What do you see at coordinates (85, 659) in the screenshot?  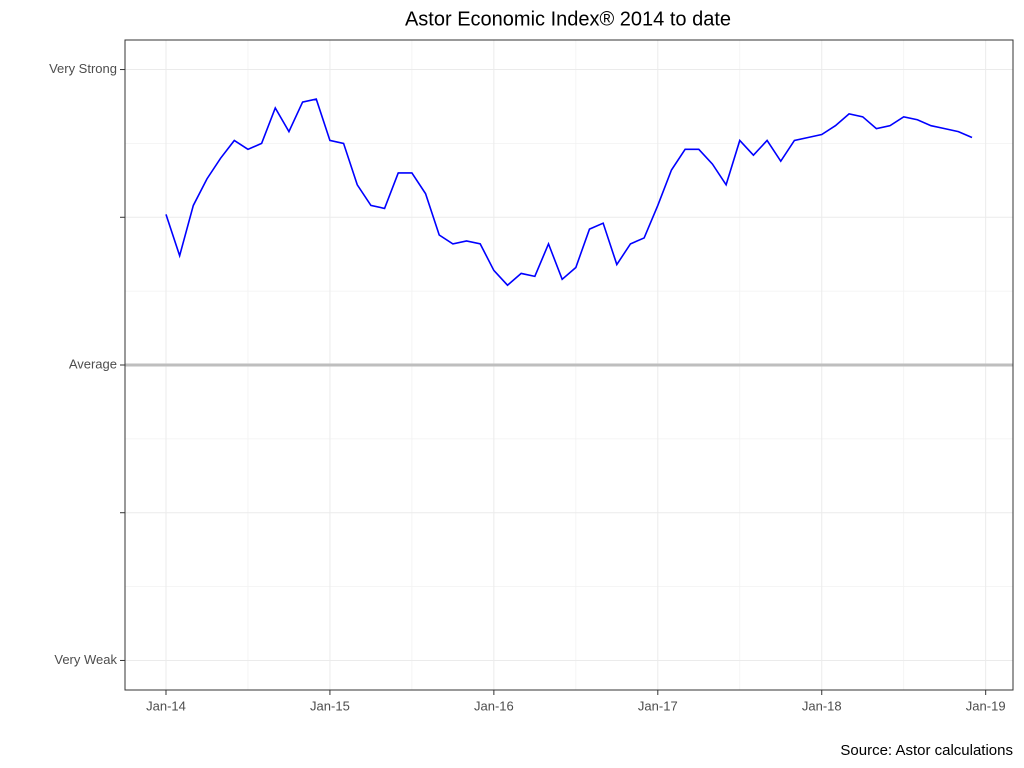 I see `y-tick-label: Very Weak` at bounding box center [85, 659].